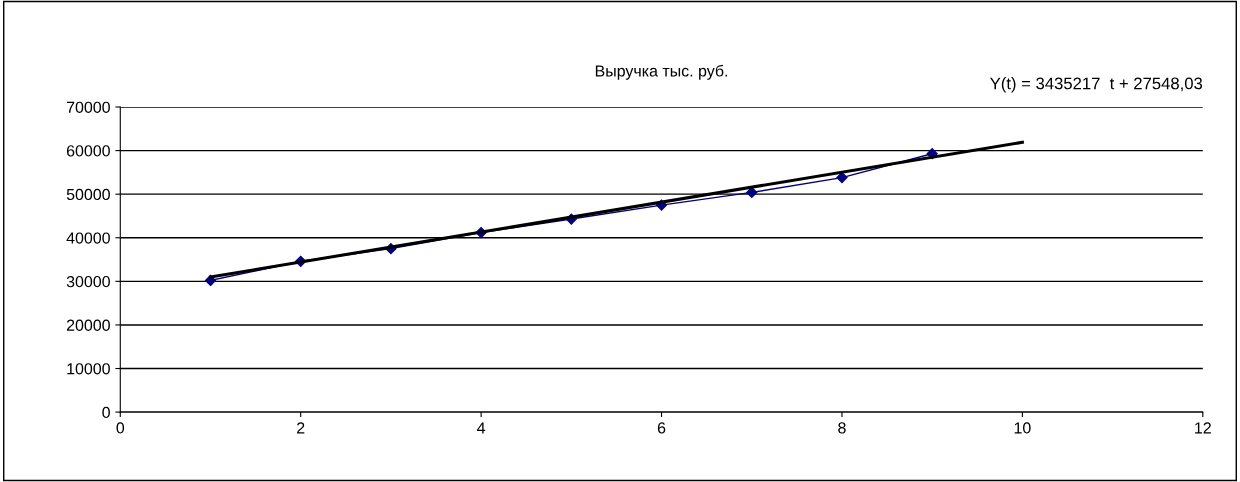 The height and width of the screenshot is (482, 1240). What do you see at coordinates (88, 325) in the screenshot?
I see `y-tick-label: 20000` at bounding box center [88, 325].